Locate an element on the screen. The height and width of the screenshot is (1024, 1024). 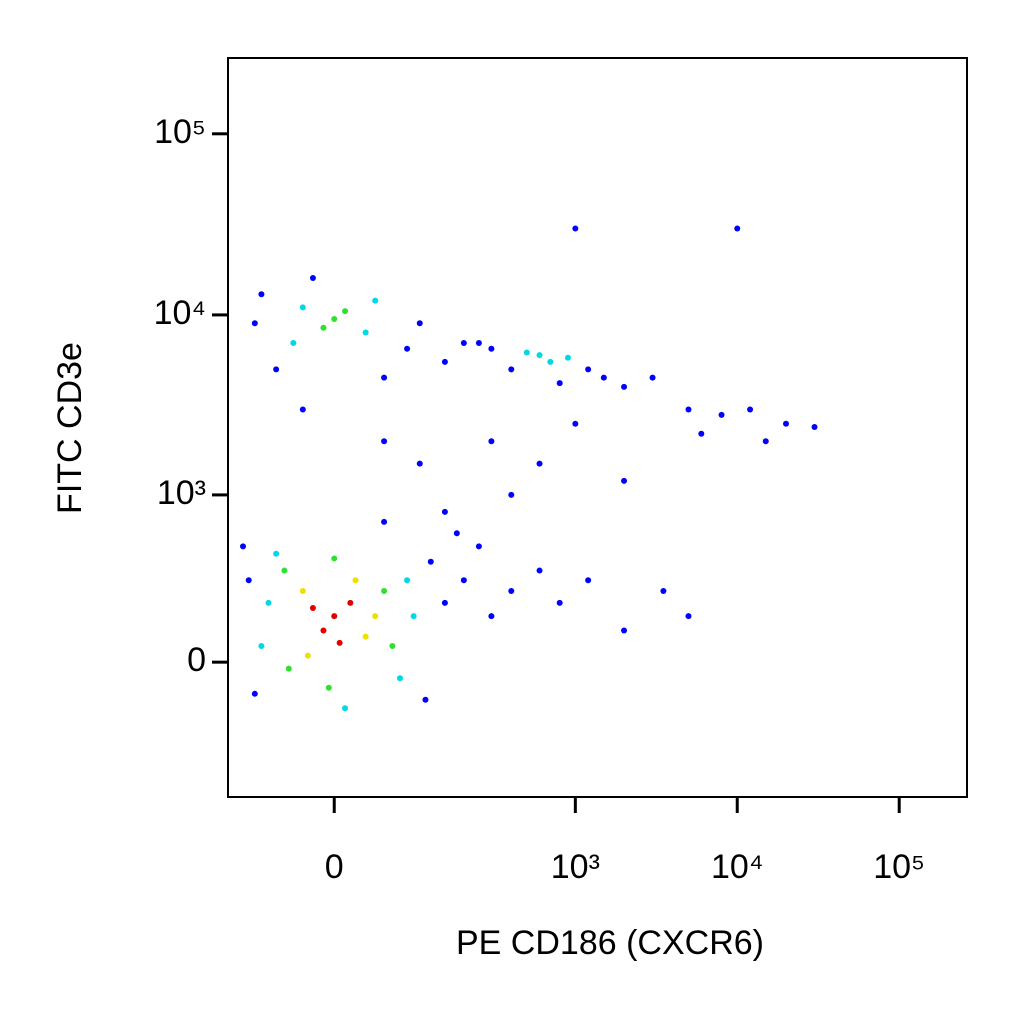
x-tick-label: 10⁴ is located at coordinates (737, 867).